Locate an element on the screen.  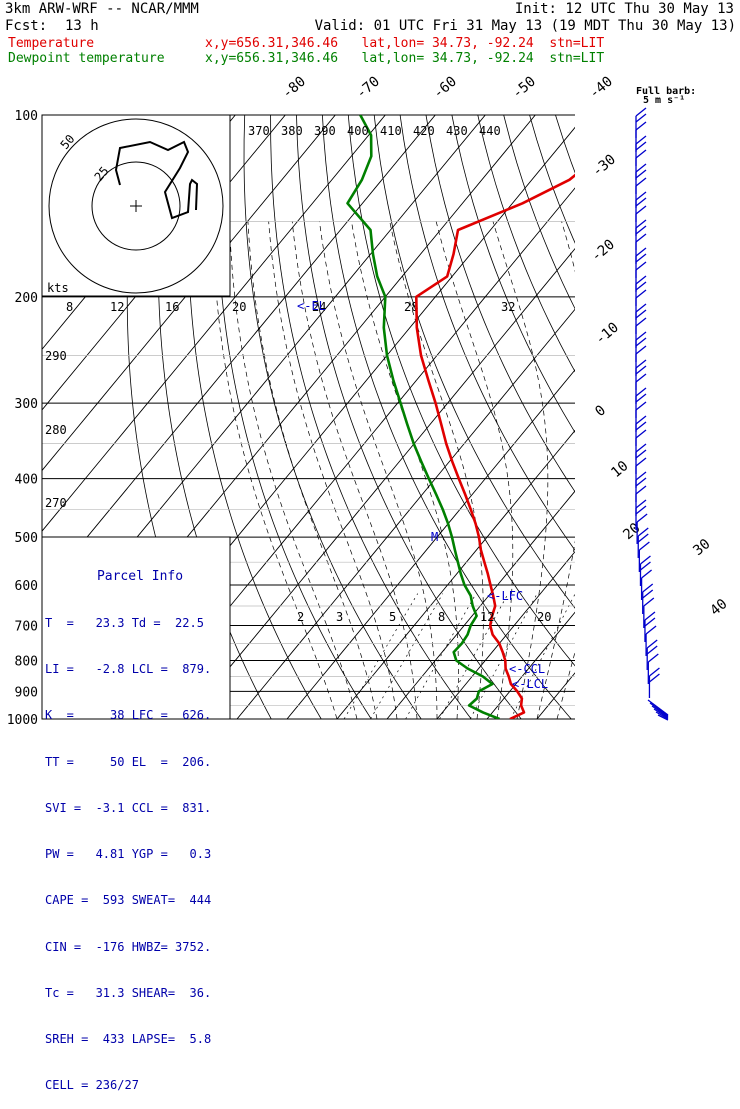
isotherm-label: -70 is located at coordinates (368, 88).